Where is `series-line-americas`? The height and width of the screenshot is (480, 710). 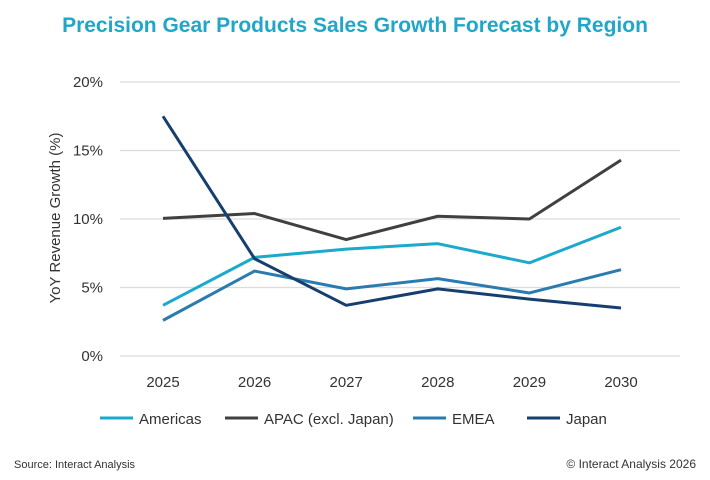
series-line-americas is located at coordinates (392, 266).